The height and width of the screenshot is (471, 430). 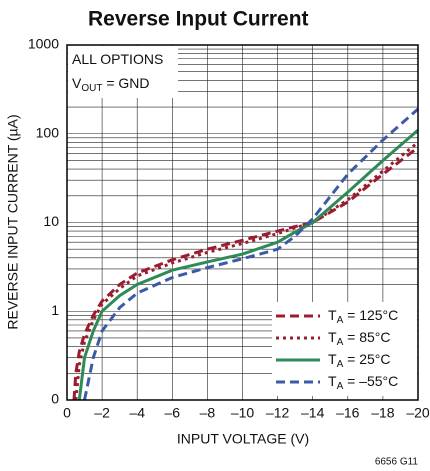 What do you see at coordinates (243, 413) in the screenshot?
I see `x-tick-label: –10` at bounding box center [243, 413].